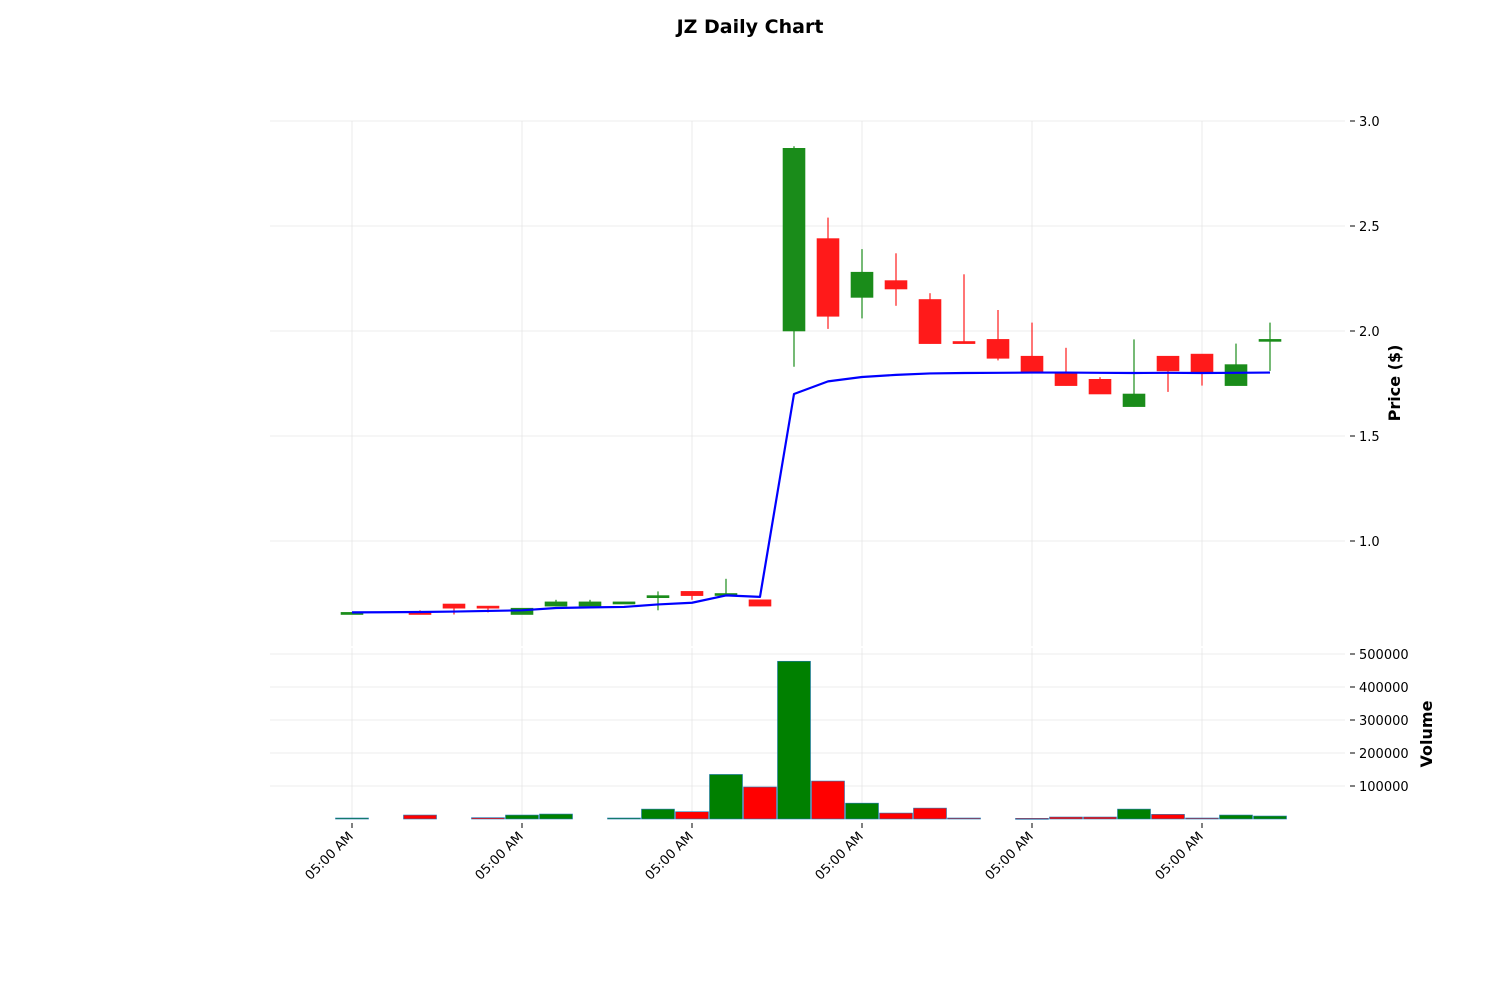  Describe the element at coordinates (1369, 332) in the screenshot. I see `price-tick-label: 2.0` at that location.